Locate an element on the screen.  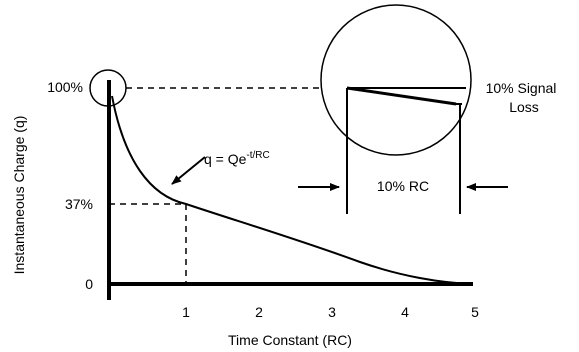
signal-loss-label-line1: 10% Signal is located at coordinates (521, 88).